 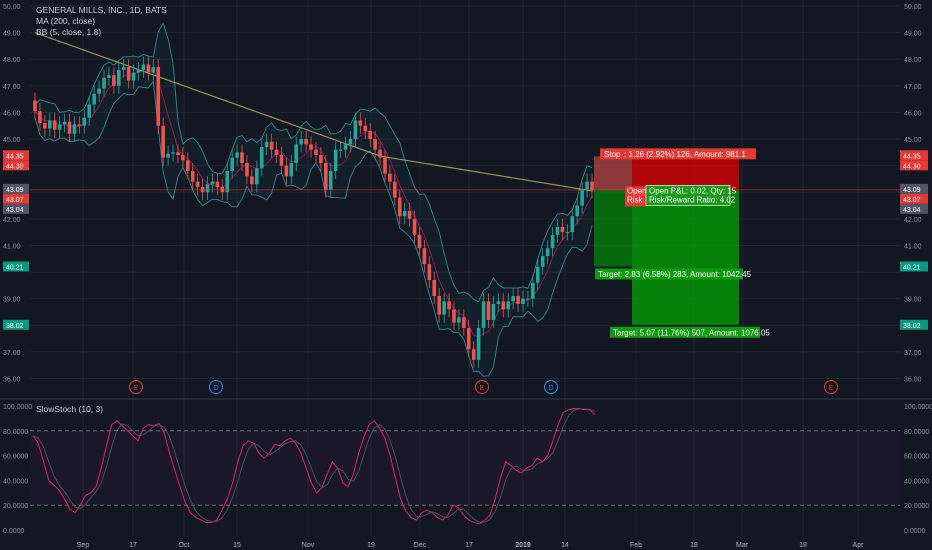 What do you see at coordinates (636, 545) in the screenshot?
I see `time-tick-label: Feb` at bounding box center [636, 545].